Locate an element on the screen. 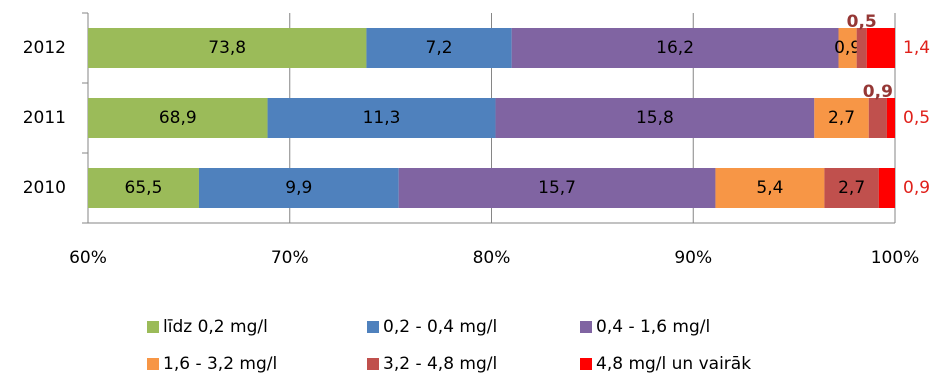 Image resolution: width=936 pixels, height=376 pixels. data-label: 1,4 is located at coordinates (916, 48).